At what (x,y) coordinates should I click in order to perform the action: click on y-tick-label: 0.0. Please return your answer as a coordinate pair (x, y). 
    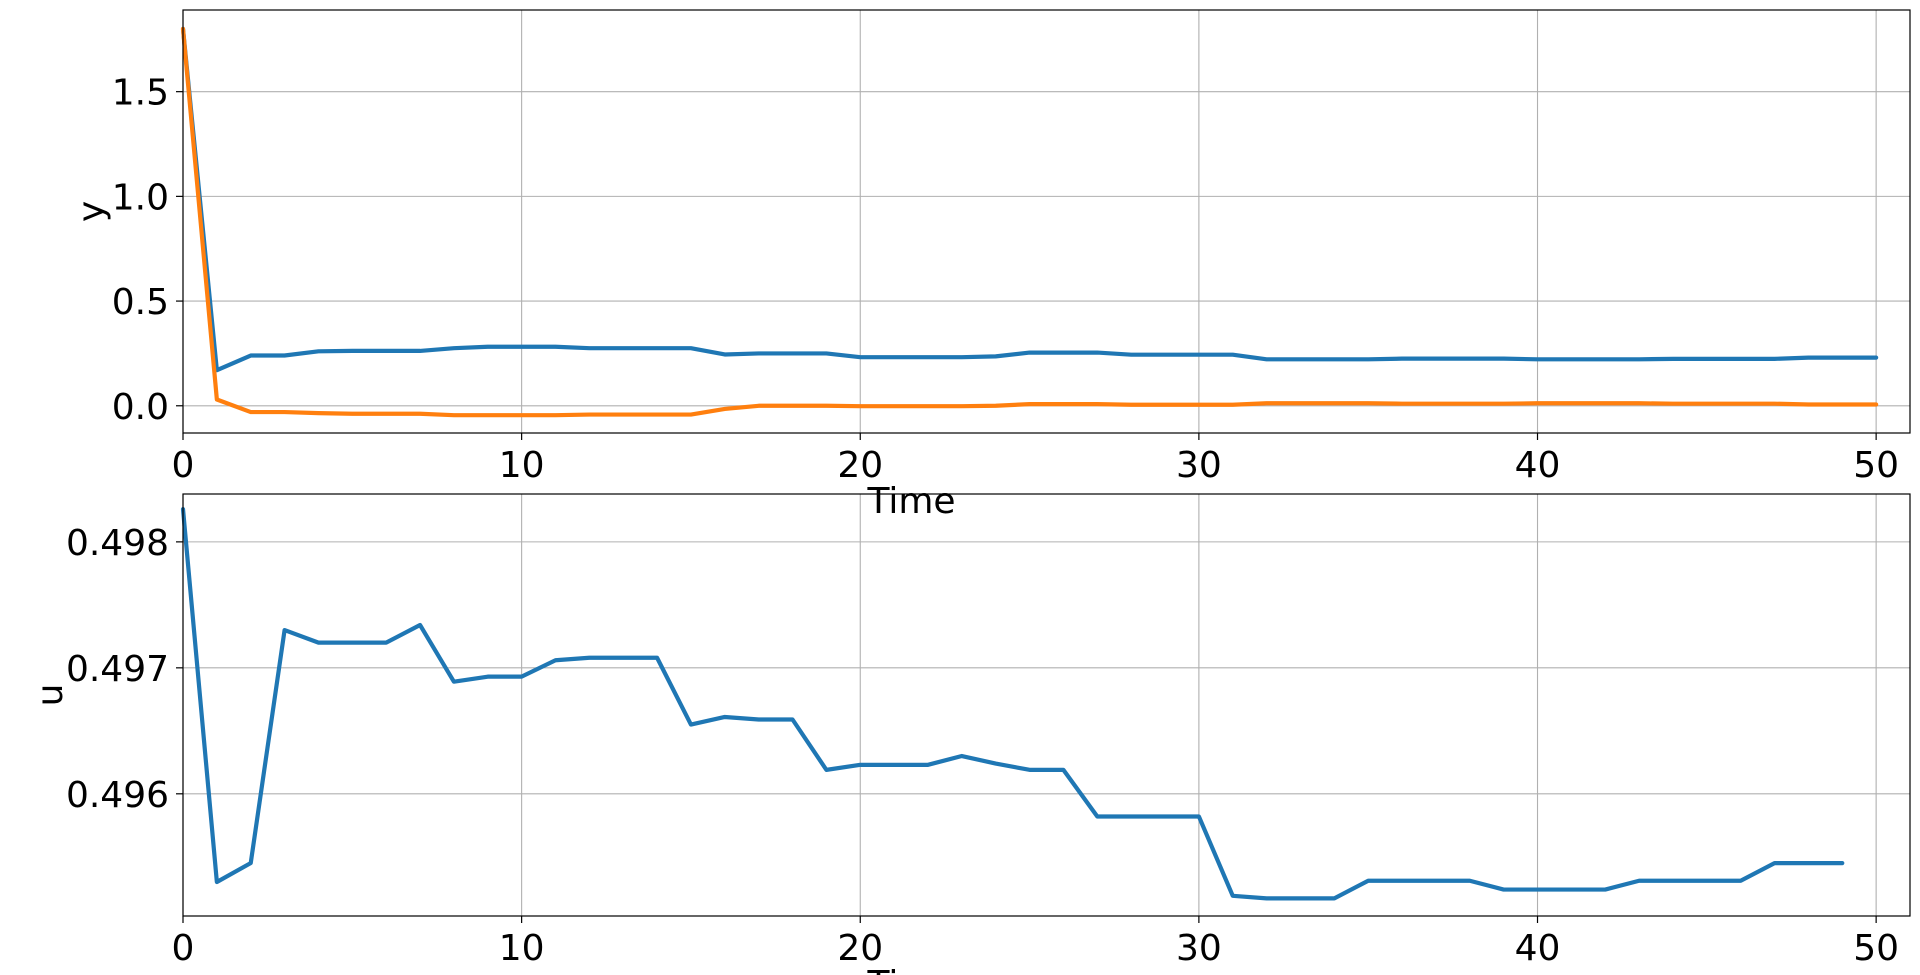
    Looking at the image, I should click on (140, 407).